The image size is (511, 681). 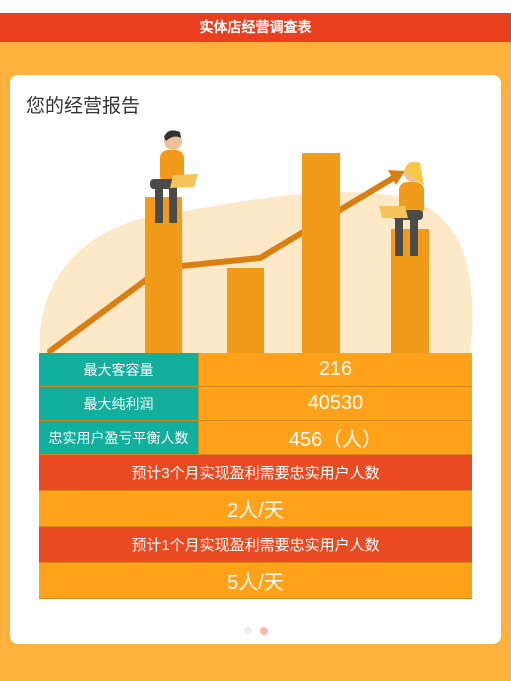 What do you see at coordinates (255, 473) in the screenshot?
I see `forecast-3-month-label: 预计3个月实现盈利需要忠实用户人数` at bounding box center [255, 473].